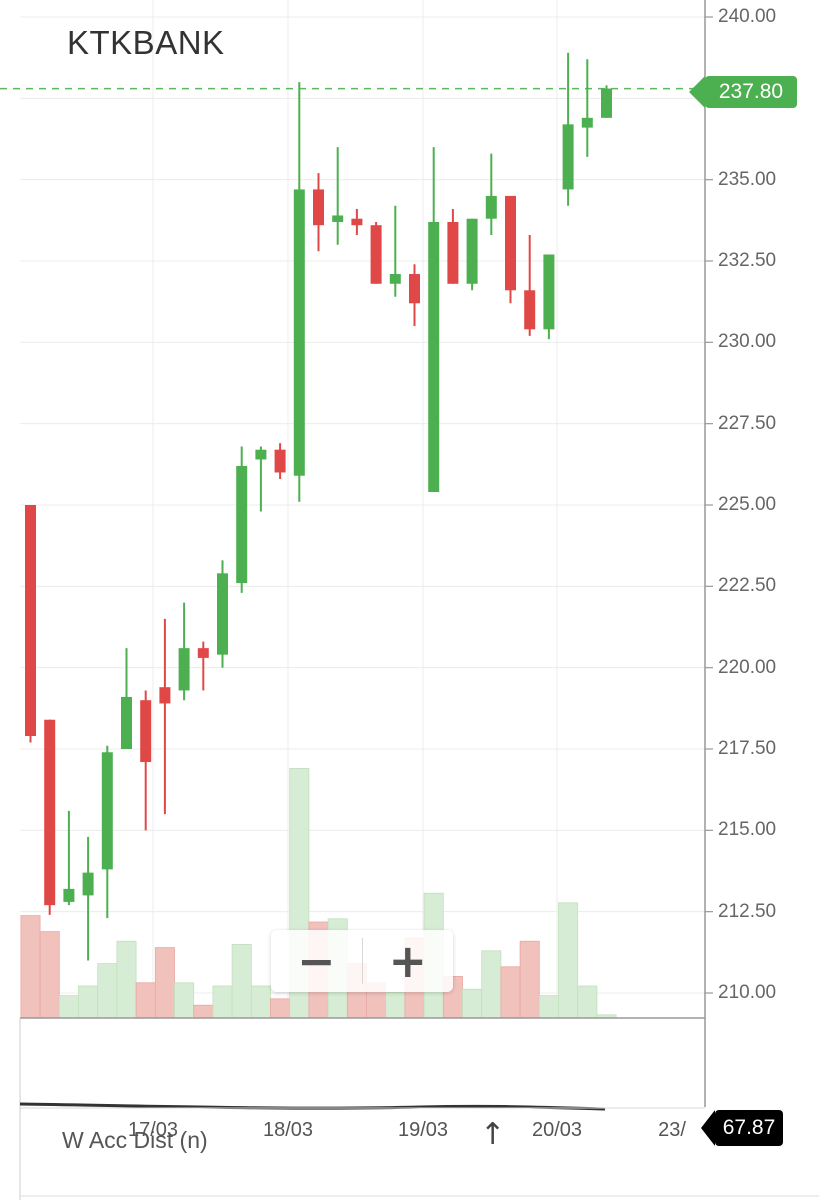 This screenshot has height=1200, width=819. Describe the element at coordinates (747, 911) in the screenshot. I see `y-tick-label: 212.50` at that location.